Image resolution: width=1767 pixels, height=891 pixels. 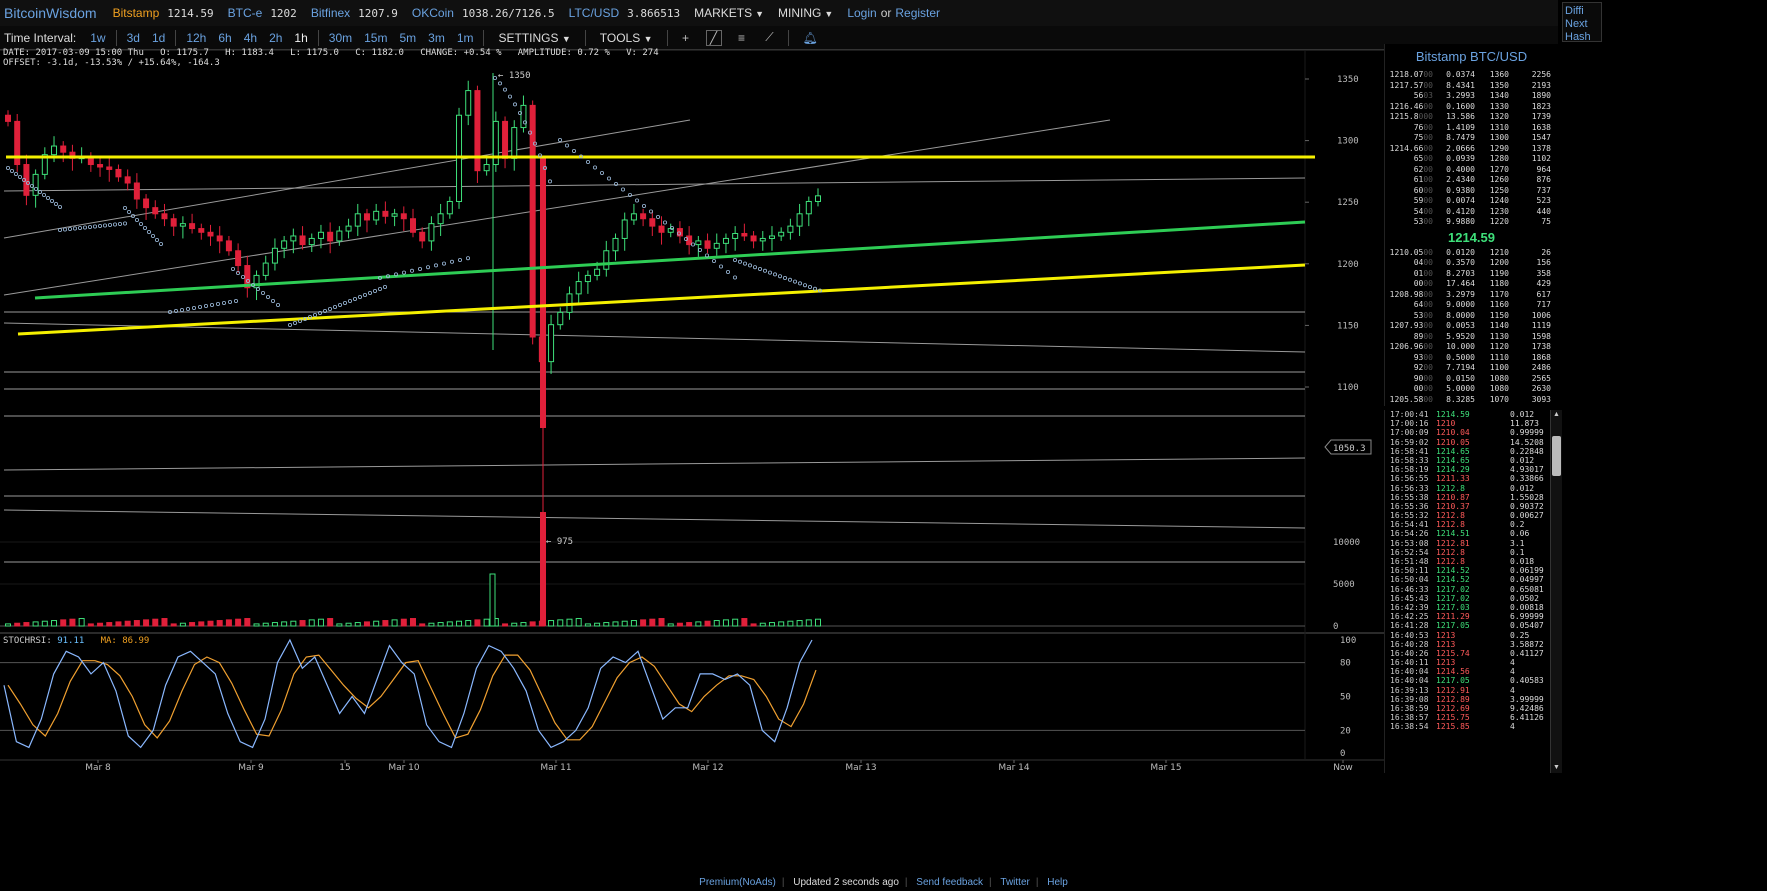 What do you see at coordinates (376, 37) in the screenshot?
I see `interval-15m: 15m` at bounding box center [376, 37].